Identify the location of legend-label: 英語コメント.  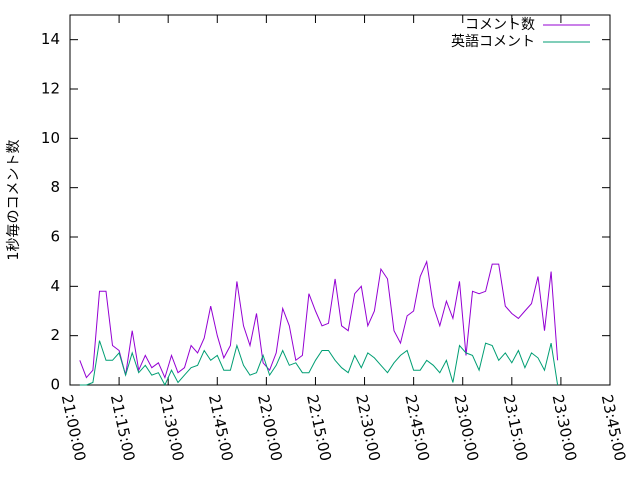
(493, 41).